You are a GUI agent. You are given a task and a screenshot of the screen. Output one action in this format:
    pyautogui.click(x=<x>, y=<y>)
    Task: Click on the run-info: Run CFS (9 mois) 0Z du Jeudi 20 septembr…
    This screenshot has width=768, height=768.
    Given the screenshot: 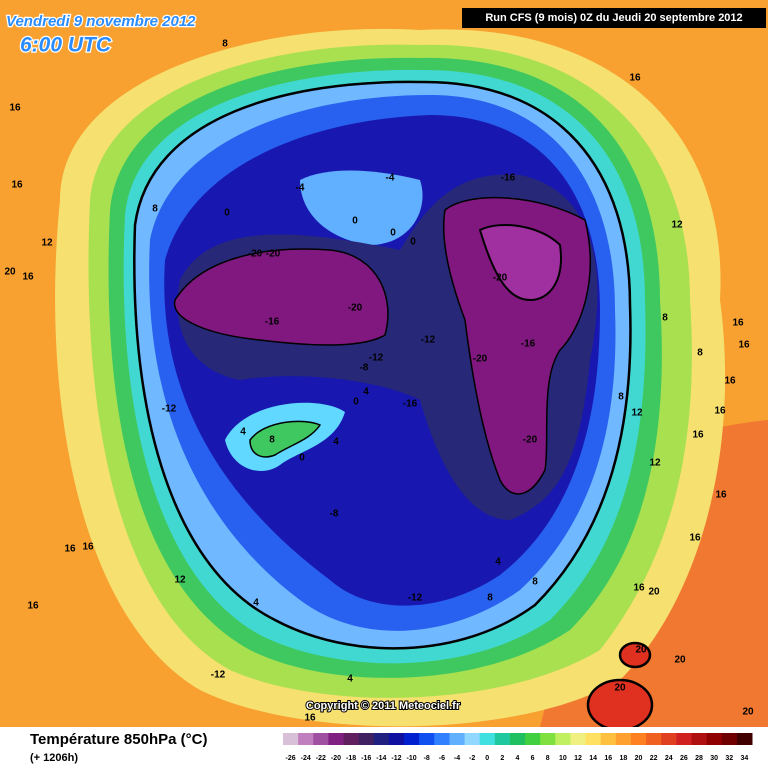 What is the action you would take?
    pyautogui.click(x=613, y=18)
    